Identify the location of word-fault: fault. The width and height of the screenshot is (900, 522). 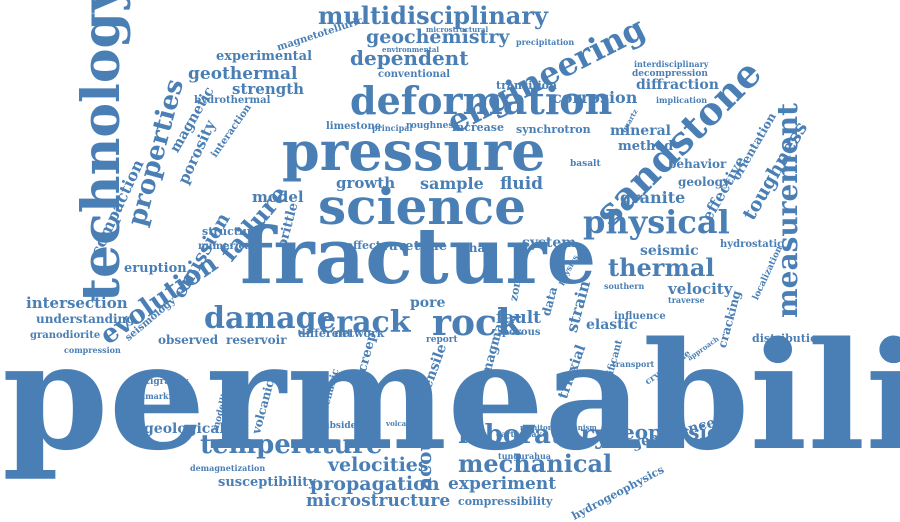
(518, 318).